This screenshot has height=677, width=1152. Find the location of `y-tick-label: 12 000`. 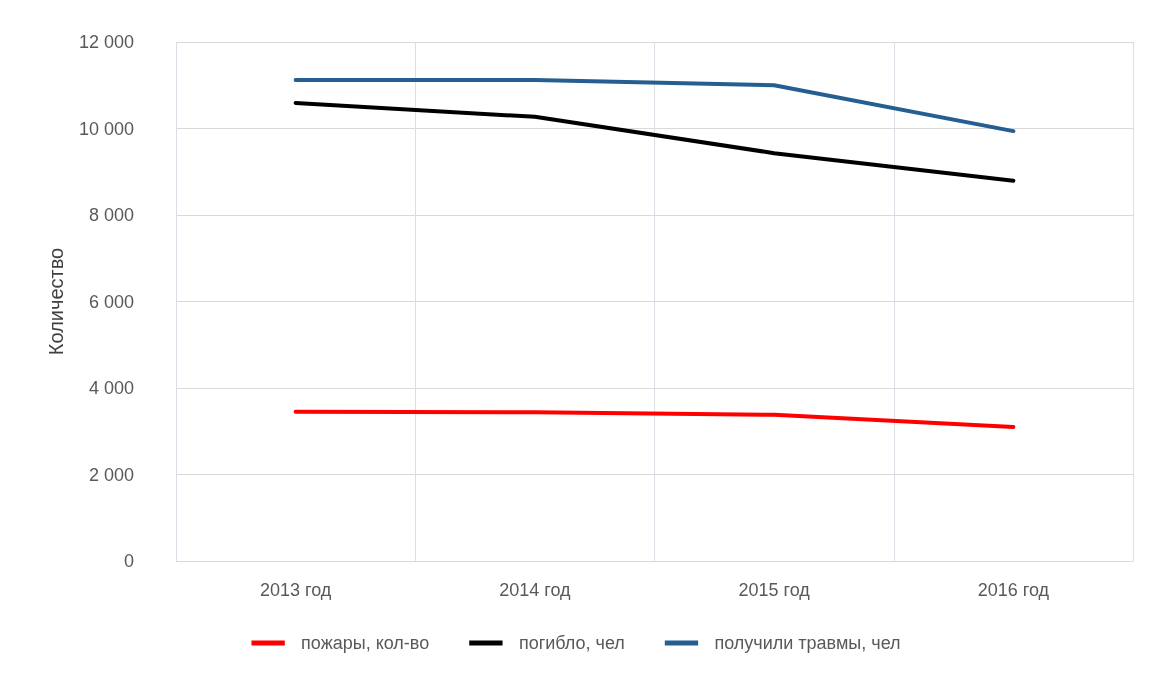

y-tick-label: 12 000 is located at coordinates (106, 42).